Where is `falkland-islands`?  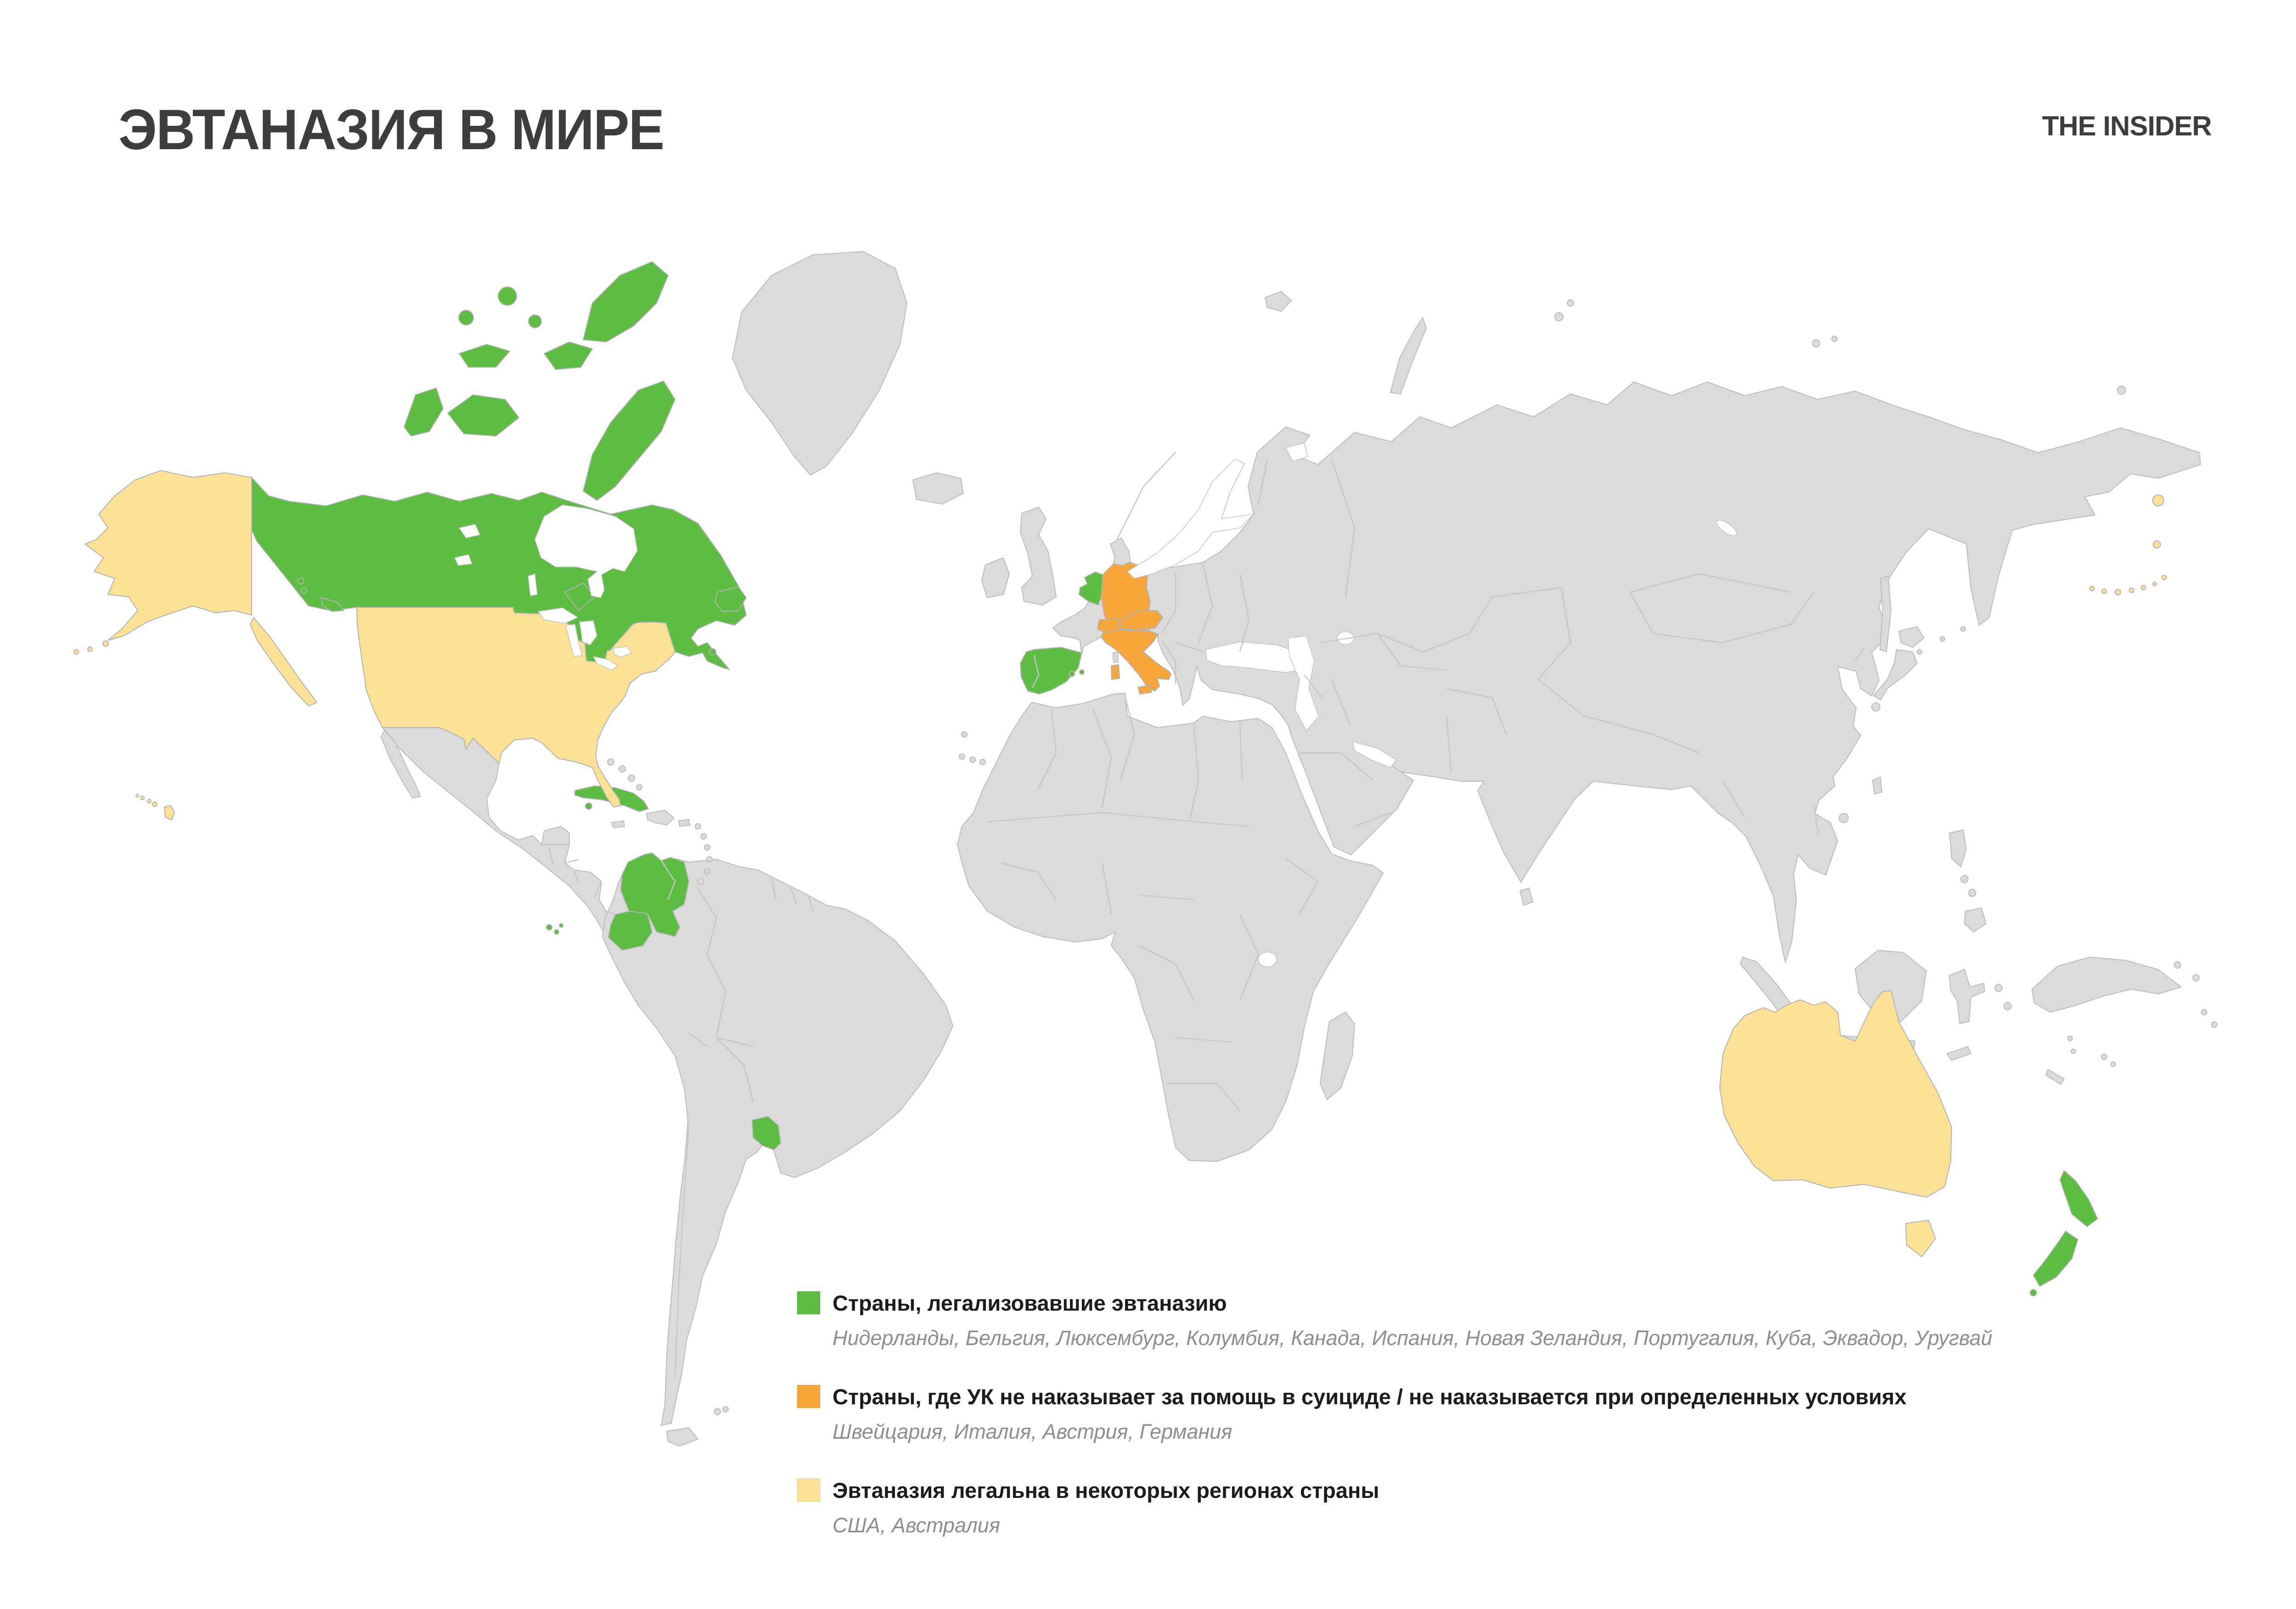 falkland-islands is located at coordinates (717, 1411).